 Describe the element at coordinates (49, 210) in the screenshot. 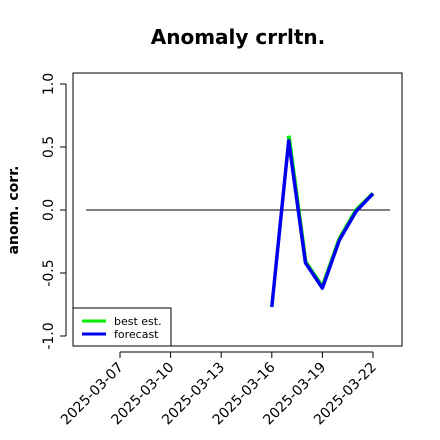

I see `y-tick-label: 0.0` at that location.